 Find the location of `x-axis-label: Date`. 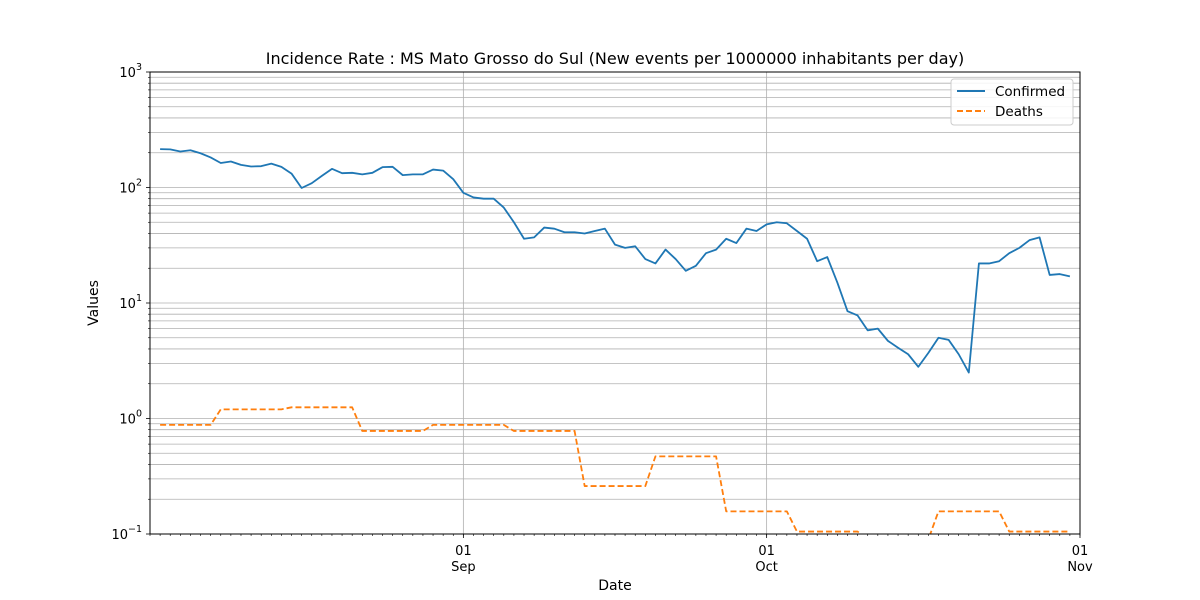

x-axis-label: Date is located at coordinates (614, 586).